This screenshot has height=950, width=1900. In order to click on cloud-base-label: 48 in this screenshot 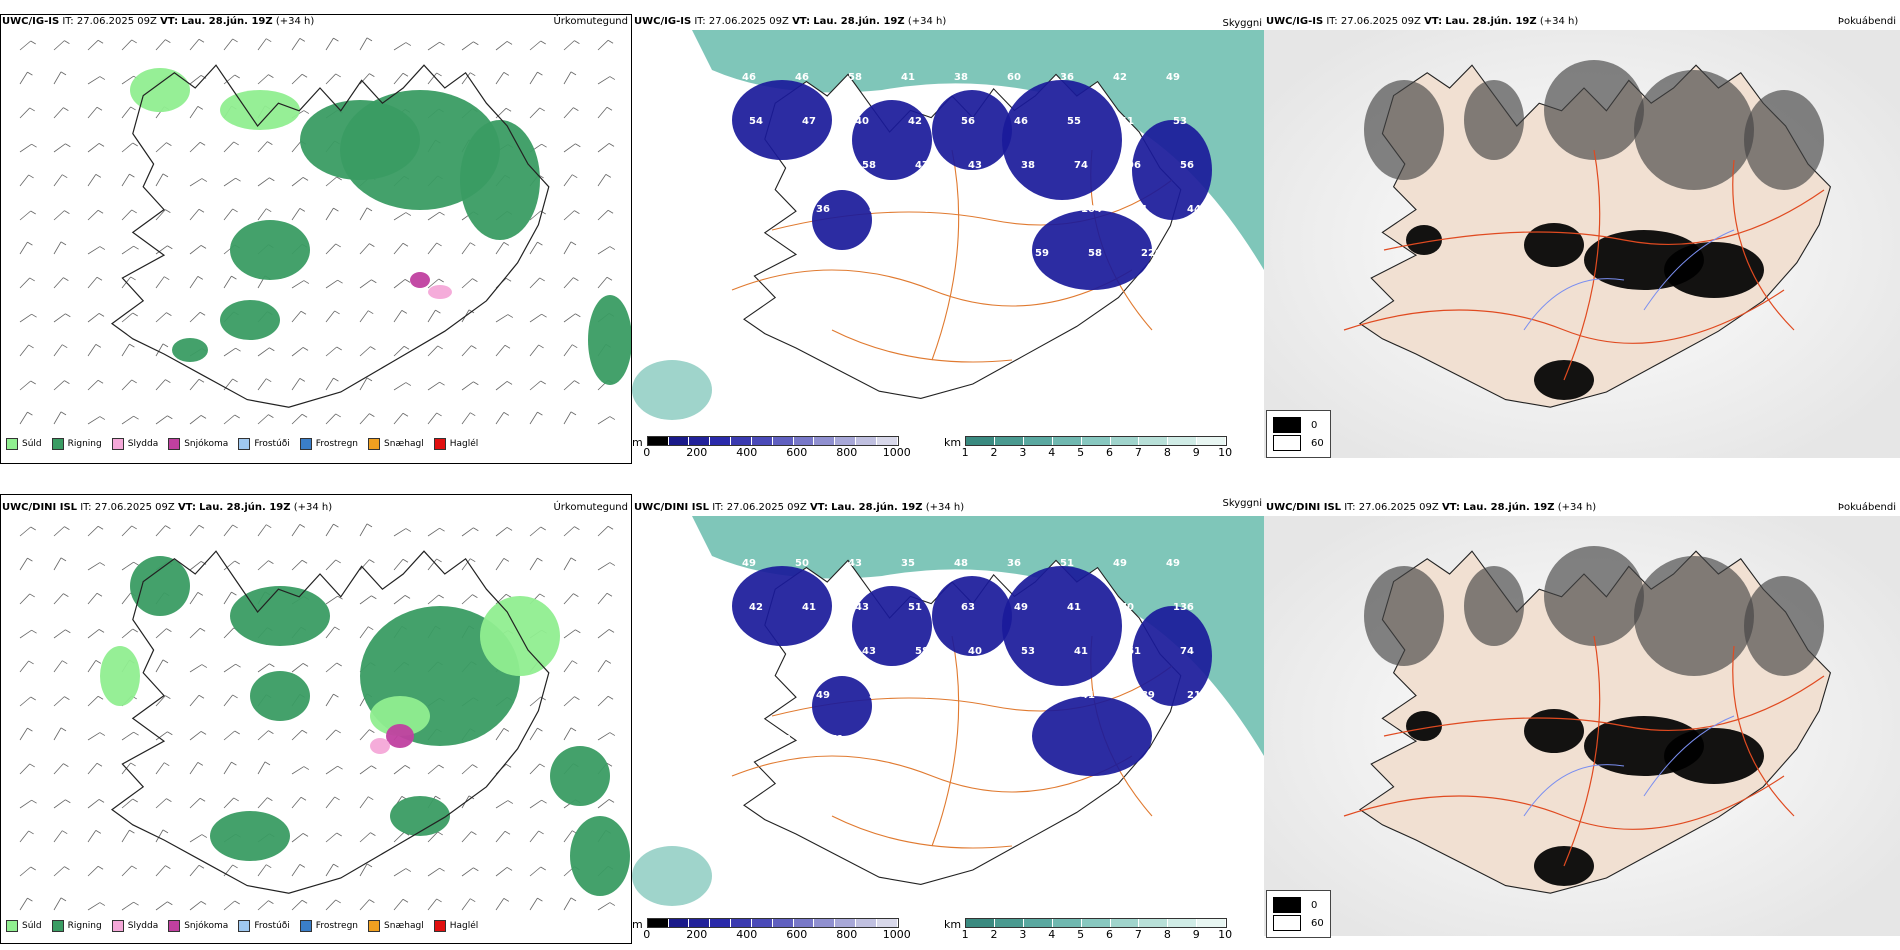, I will do `click(961, 563)`.